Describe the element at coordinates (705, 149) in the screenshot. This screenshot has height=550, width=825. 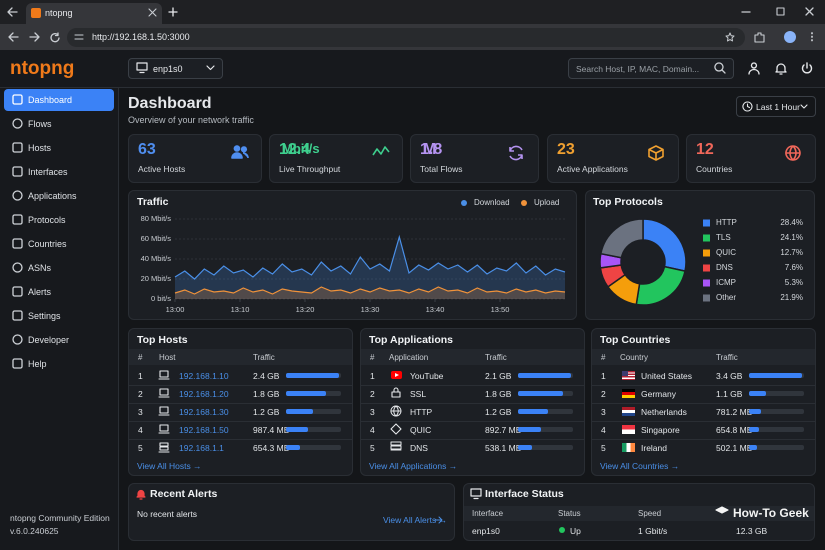
I see `value: 12` at that location.